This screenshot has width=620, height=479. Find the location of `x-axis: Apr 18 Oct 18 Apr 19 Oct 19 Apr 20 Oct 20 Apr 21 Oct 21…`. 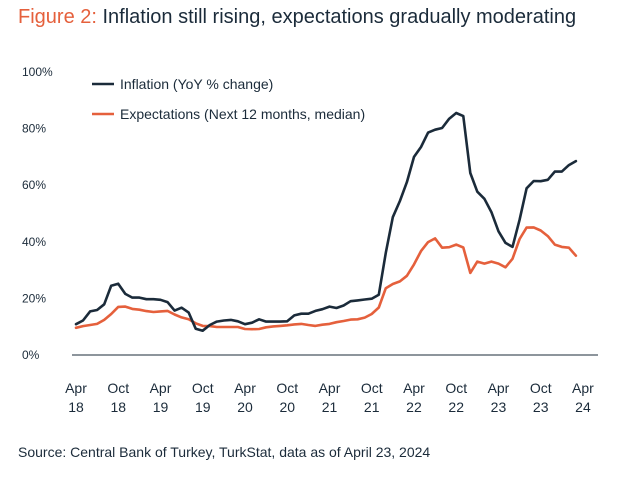

x-axis: Apr 18 Oct 18 Apr 19 Oct 19 Apr 20 Oct 20 Apr 21 Oct 21… is located at coordinates (331, 384).